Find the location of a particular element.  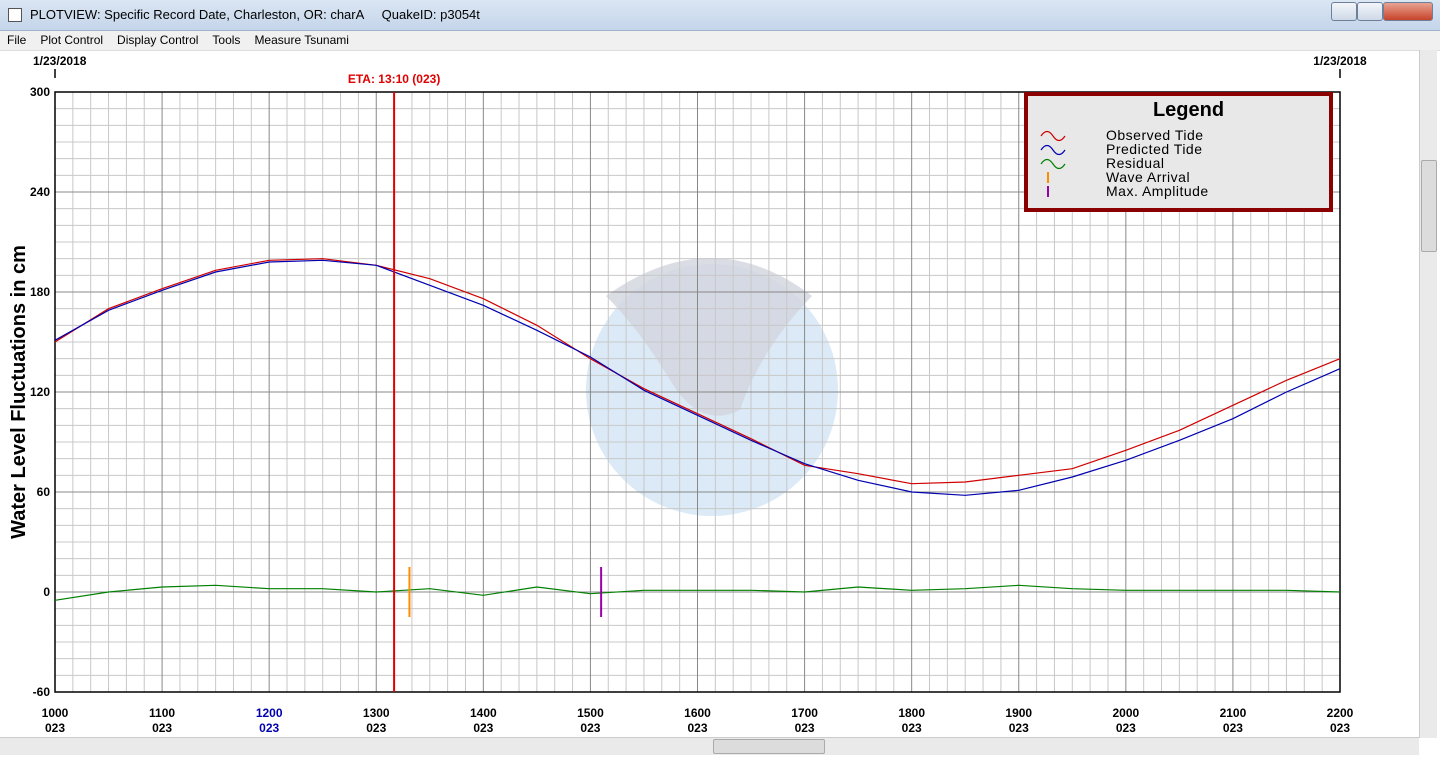

watermark is located at coordinates (709, 337).